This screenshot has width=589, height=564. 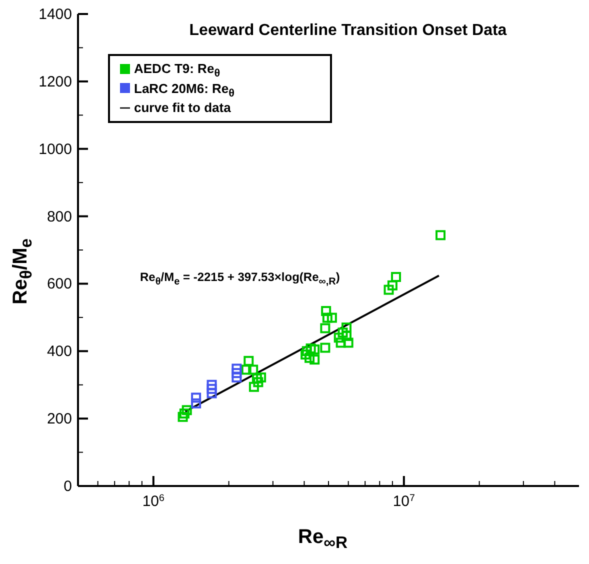 I want to click on y-tick-label: 0, so click(x=68, y=486).